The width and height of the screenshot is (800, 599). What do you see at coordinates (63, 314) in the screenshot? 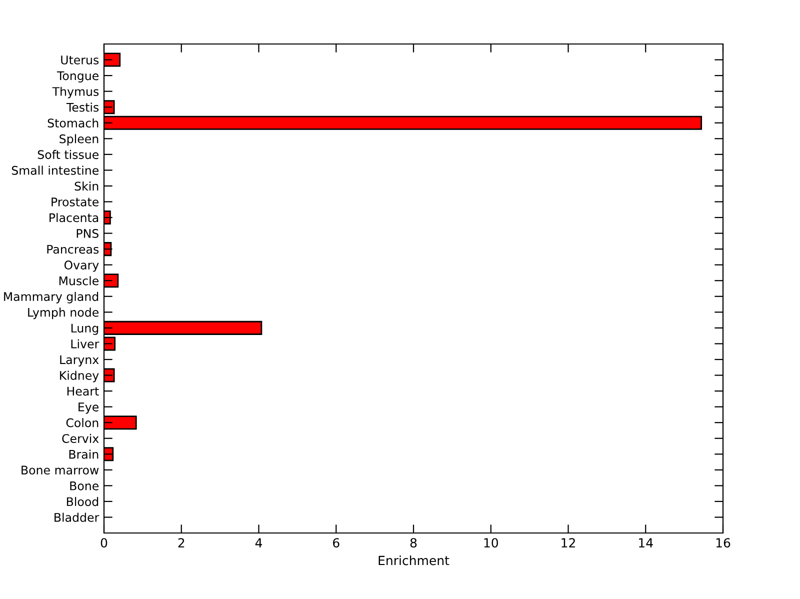
I see `y-tick-label: Lymph node` at bounding box center [63, 314].